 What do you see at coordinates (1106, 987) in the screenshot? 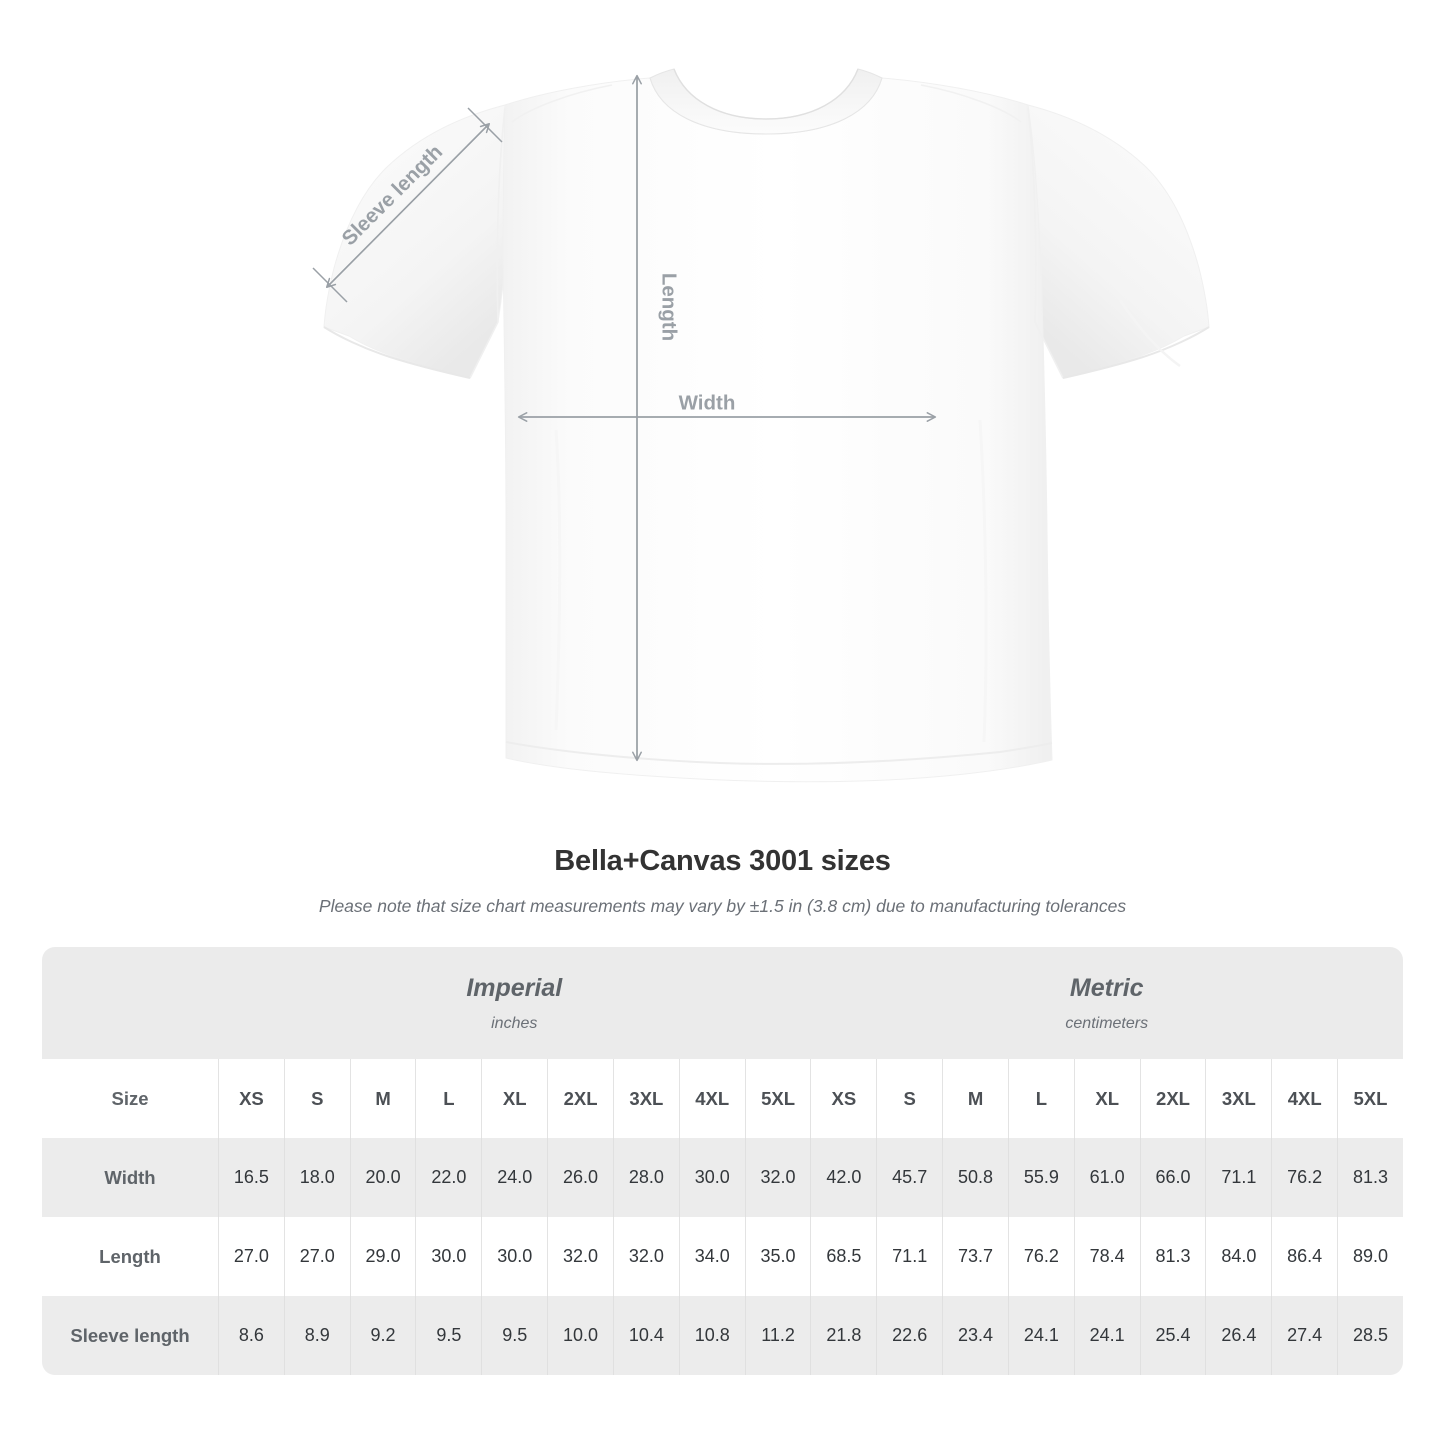
I see `unit-system-name: Metric` at bounding box center [1106, 987].